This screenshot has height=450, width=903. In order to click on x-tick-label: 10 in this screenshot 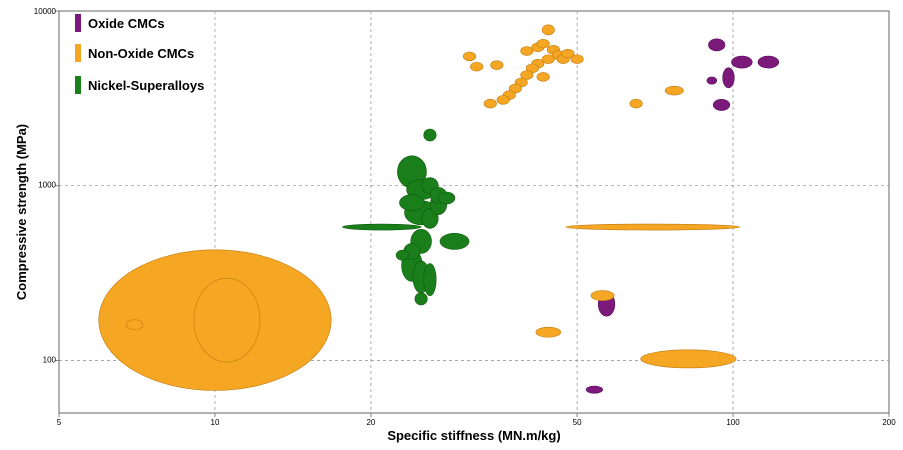, I will do `click(215, 422)`.